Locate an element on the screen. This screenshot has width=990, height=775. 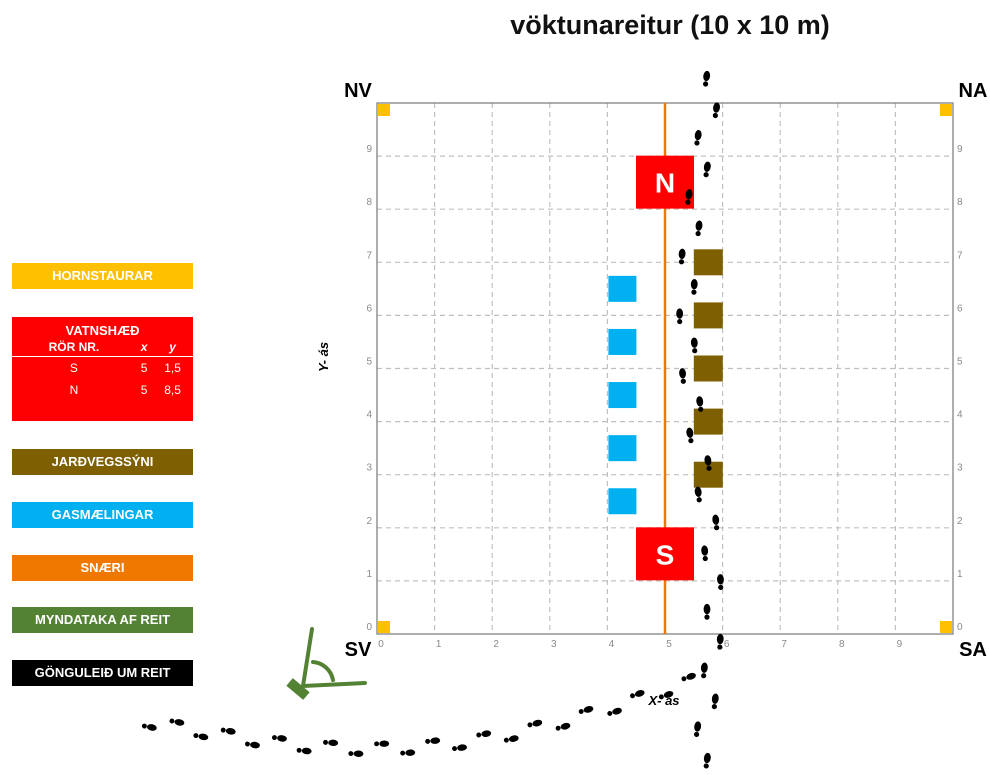
x-tick-label: 7 is located at coordinates (784, 644).